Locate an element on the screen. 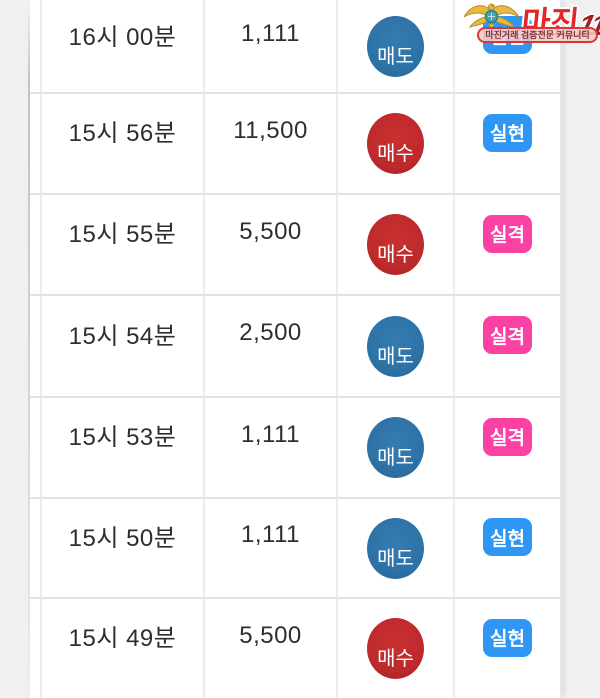  brand-banner: 마진거래 검증전문 커뮤니티 is located at coordinates (537, 35).